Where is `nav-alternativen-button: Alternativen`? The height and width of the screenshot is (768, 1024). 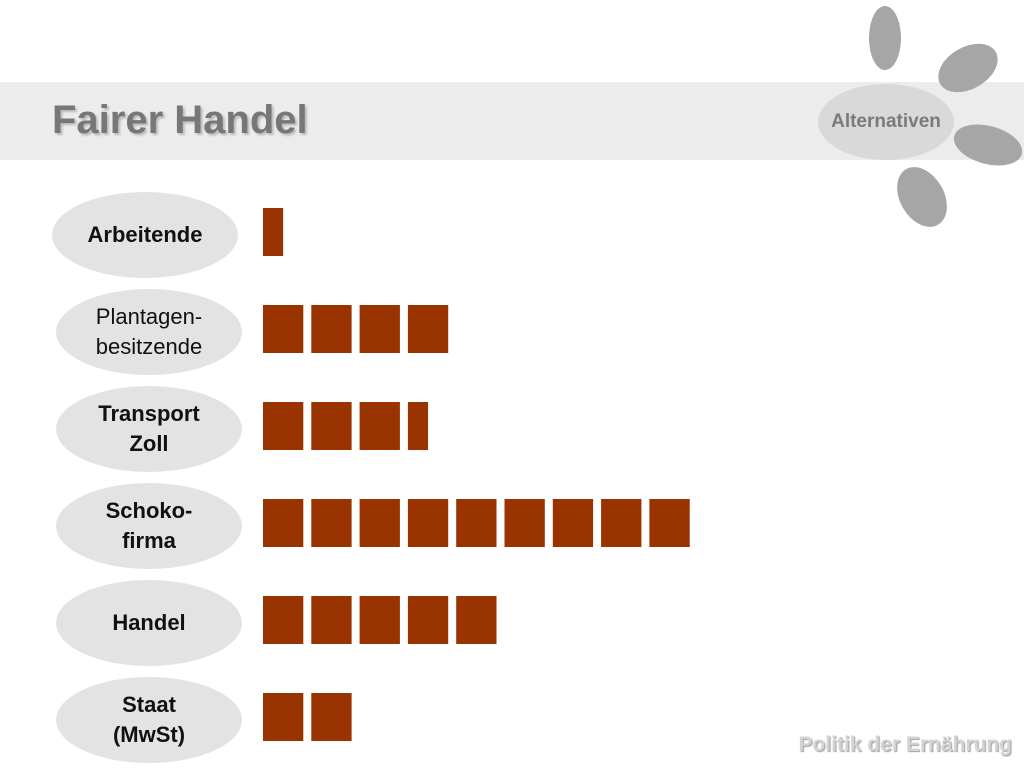
nav-alternativen-button: Alternativen is located at coordinates (886, 122).